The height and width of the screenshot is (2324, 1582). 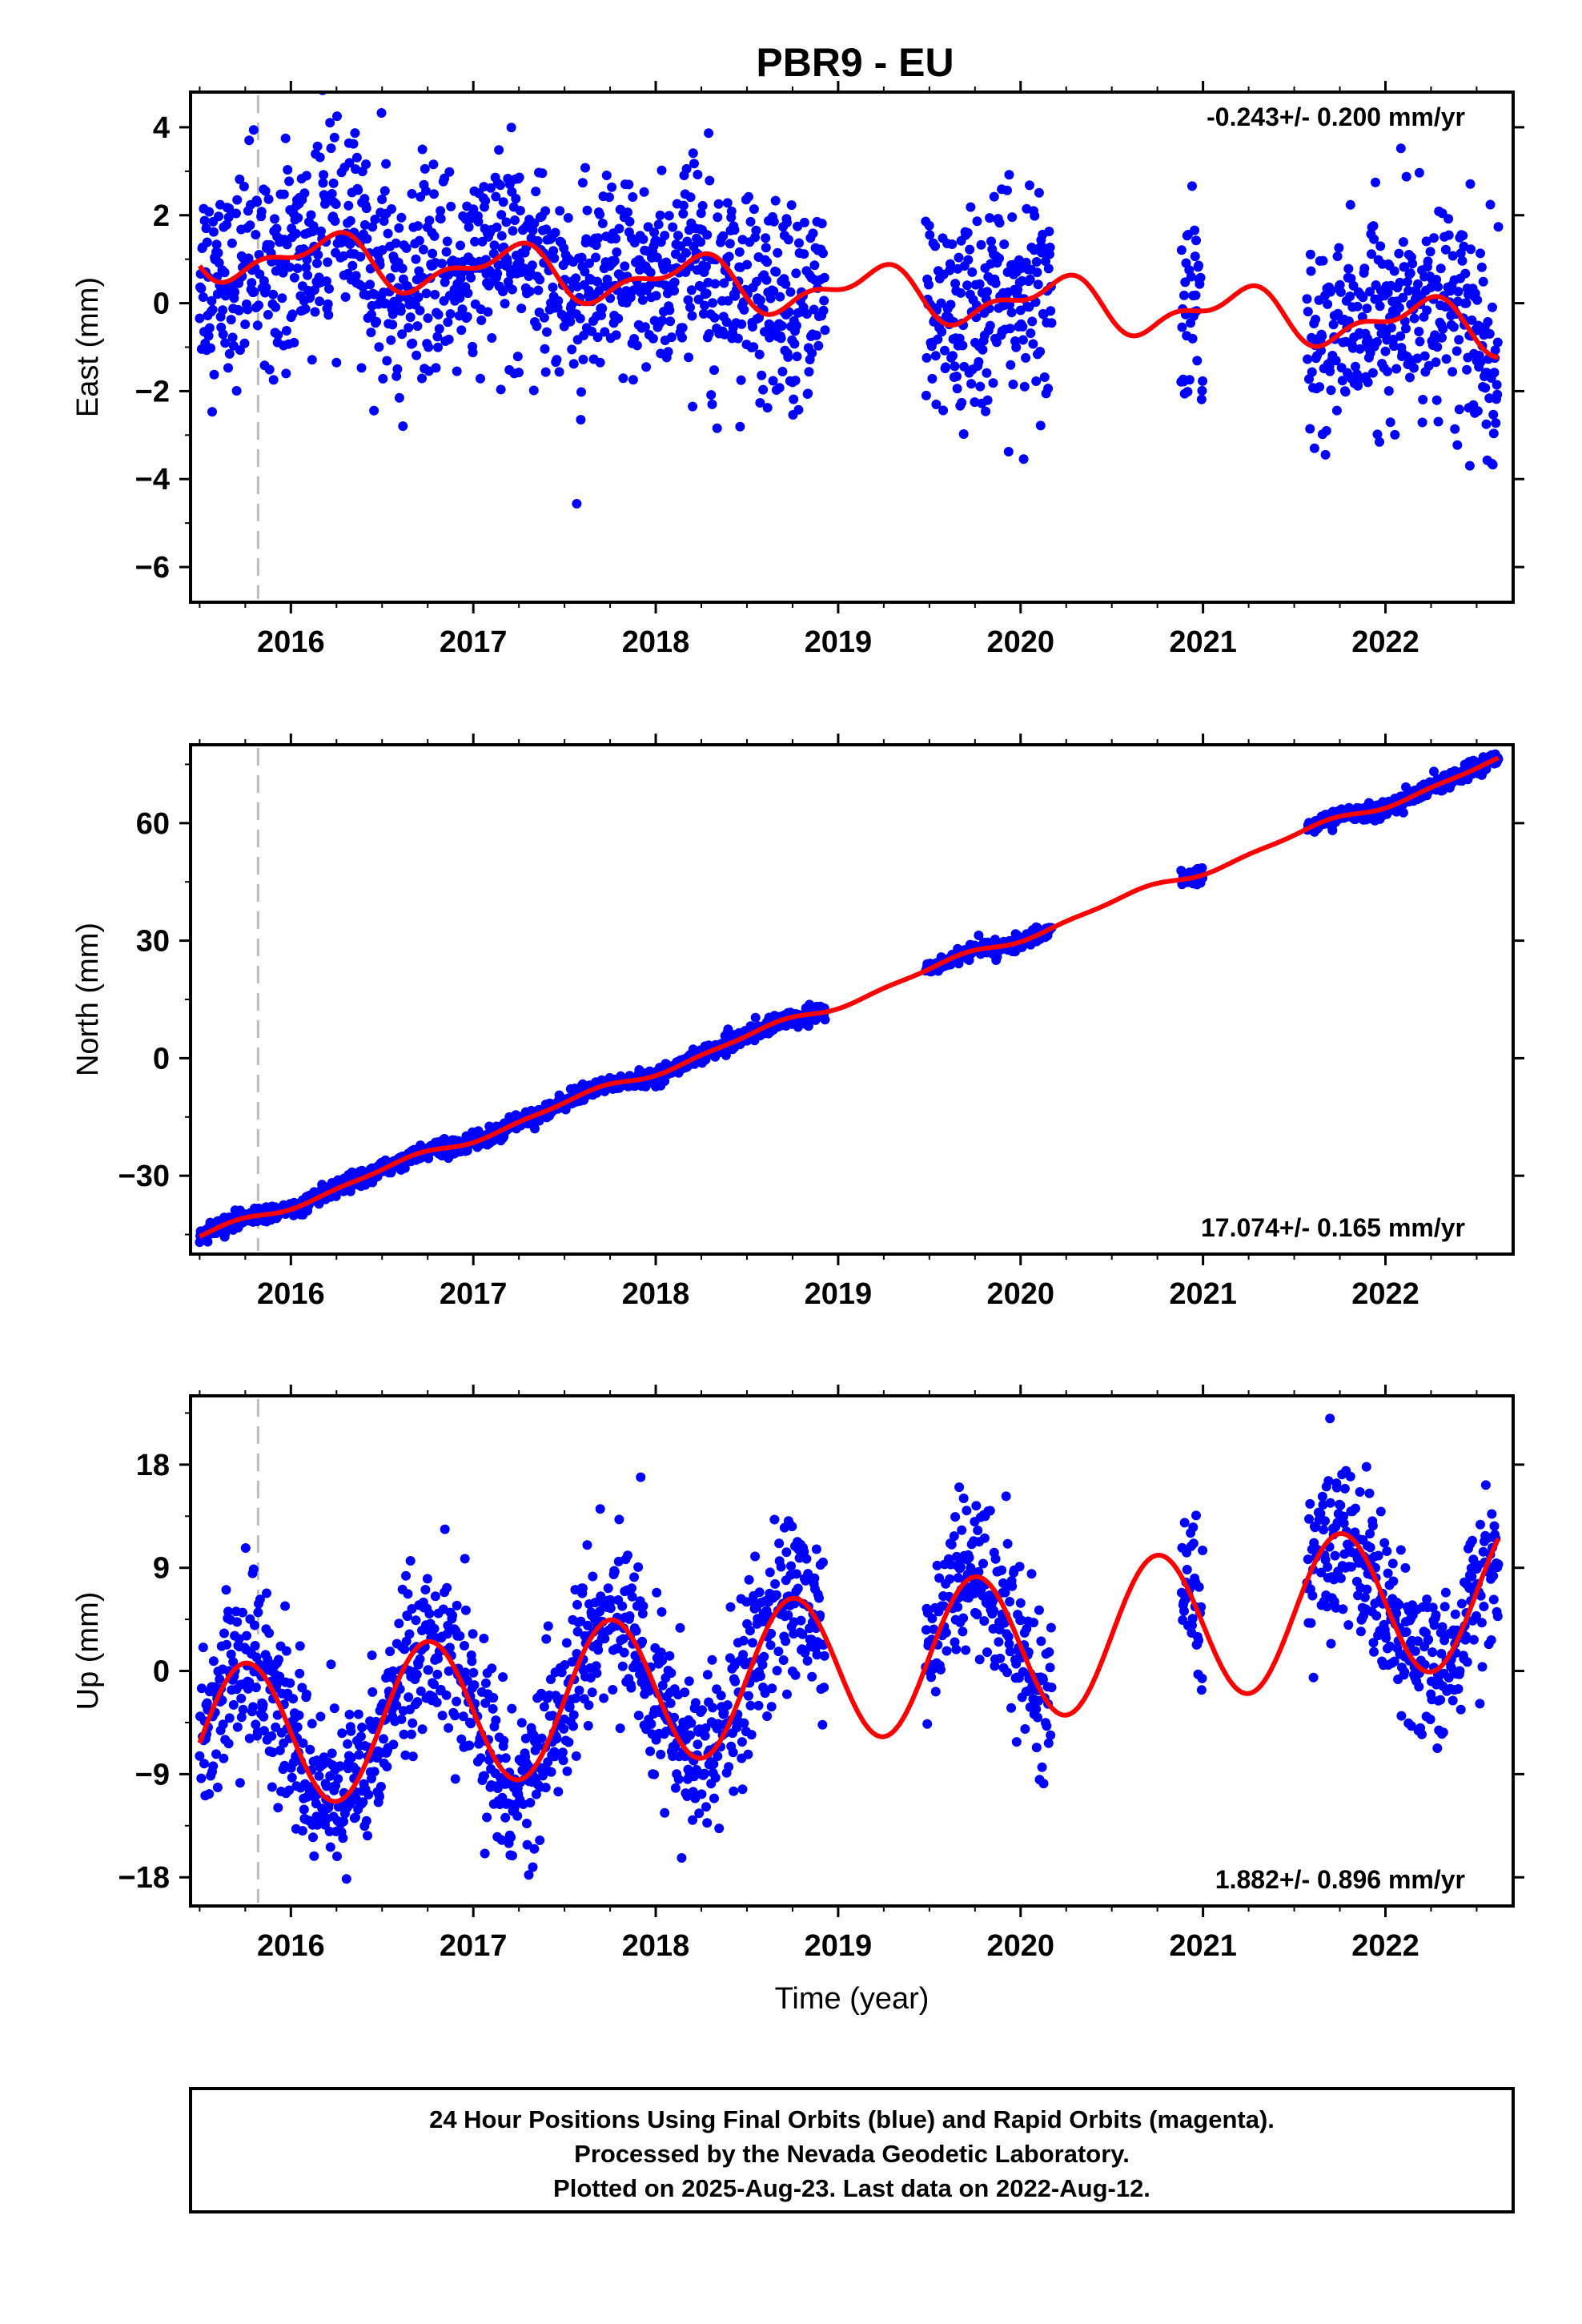 I want to click on east-xtick-label: 2018, so click(x=656, y=642).